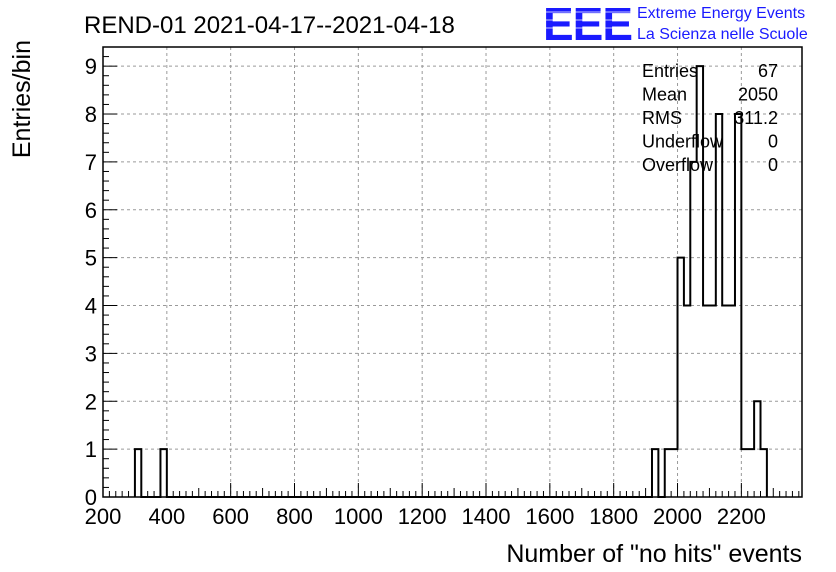 The width and height of the screenshot is (836, 572). Describe the element at coordinates (269, 25) in the screenshot. I see `chart-title: REND-01 2021-04-17--2021-04-18` at that location.